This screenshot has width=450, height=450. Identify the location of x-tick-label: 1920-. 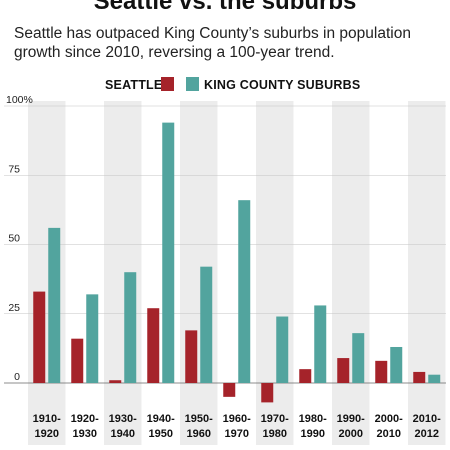
(85, 419).